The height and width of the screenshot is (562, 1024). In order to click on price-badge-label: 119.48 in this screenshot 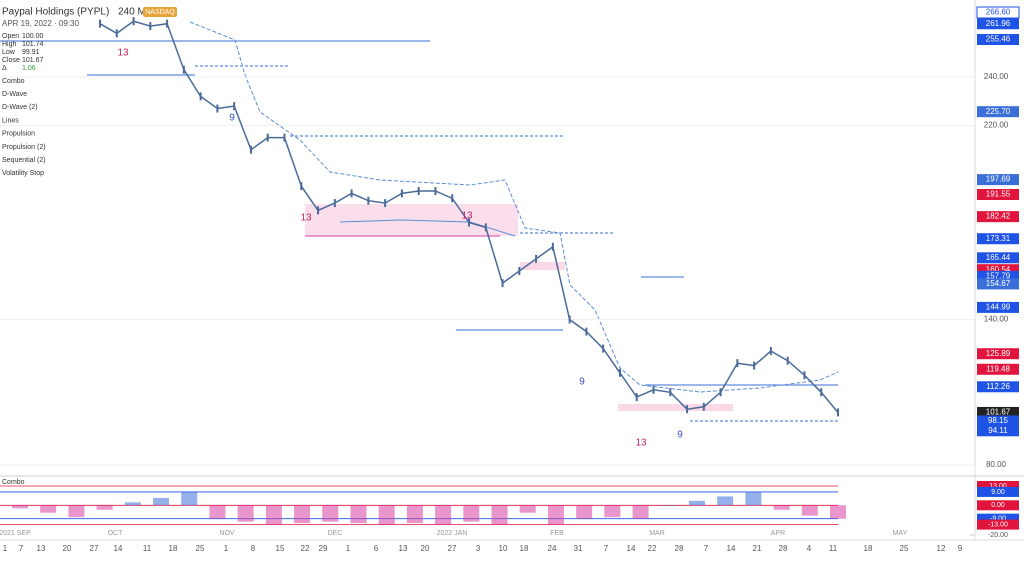, I will do `click(998, 368)`.